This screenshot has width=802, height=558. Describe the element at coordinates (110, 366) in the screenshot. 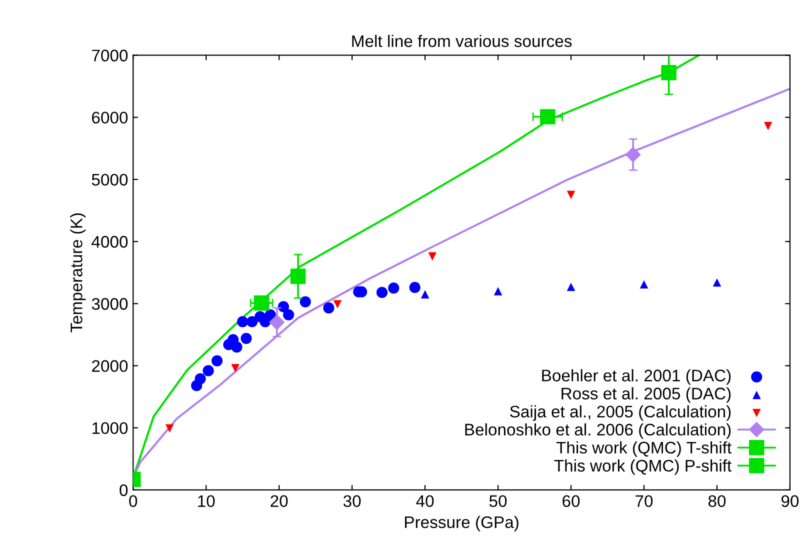

I see `y-tick-label: 2000` at that location.